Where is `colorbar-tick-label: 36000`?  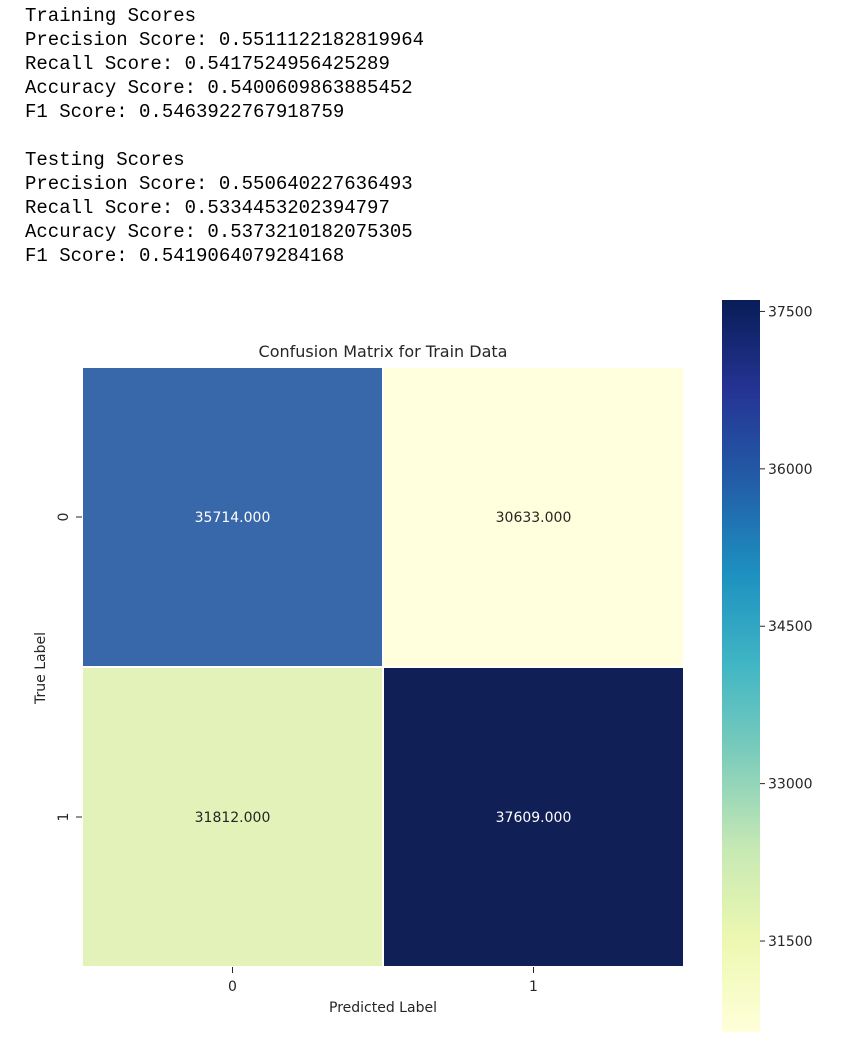 colorbar-tick-label: 36000 is located at coordinates (790, 470).